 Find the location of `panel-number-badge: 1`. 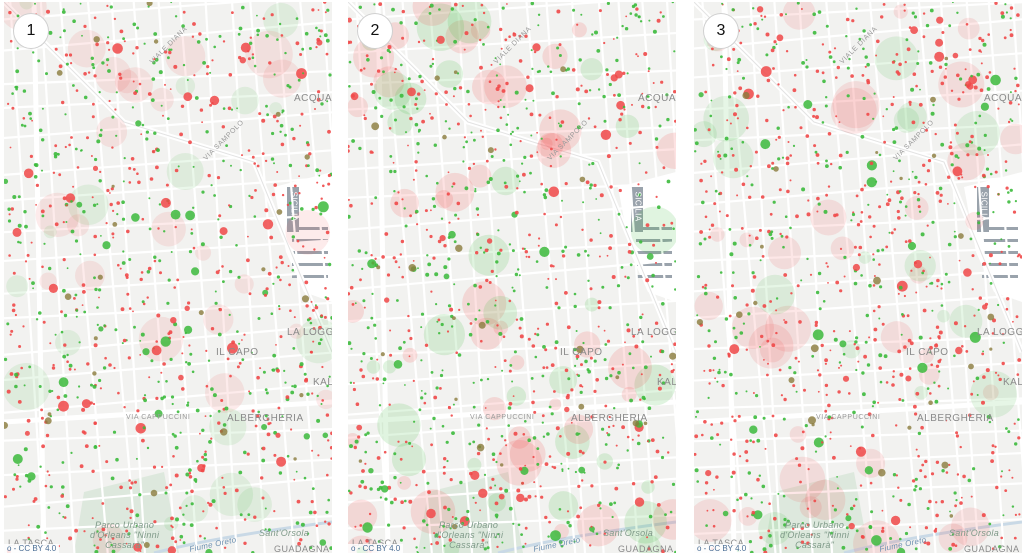

panel-number-badge: 1 is located at coordinates (31, 31).